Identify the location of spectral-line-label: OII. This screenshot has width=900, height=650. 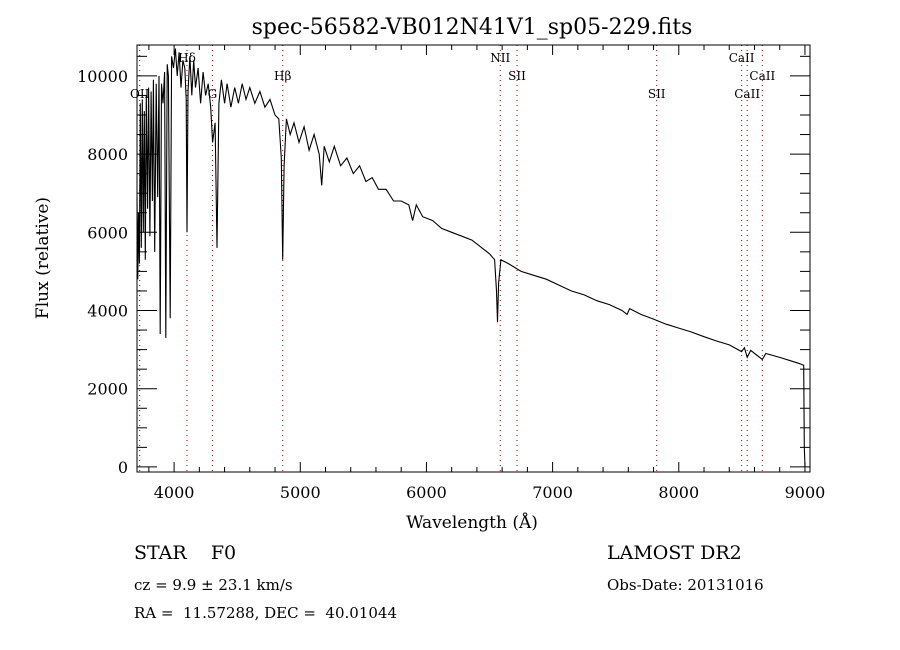
(140, 94).